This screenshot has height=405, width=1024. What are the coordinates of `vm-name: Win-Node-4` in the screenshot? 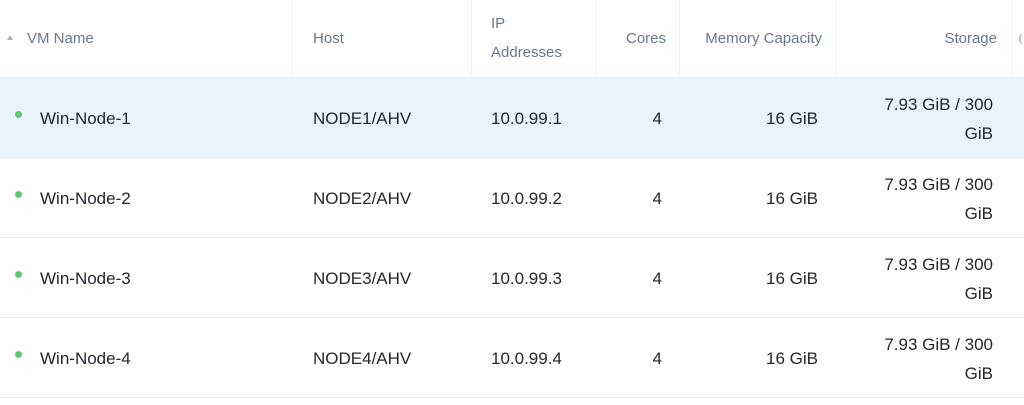 It's located at (85, 358).